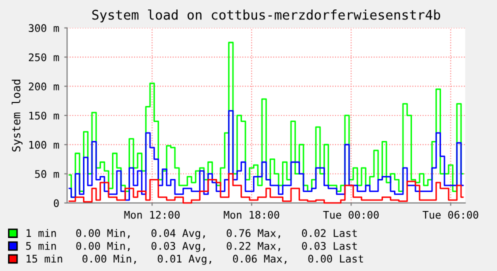 This screenshot has width=497, height=271. I want to click on x-tick-label: Tue 00:00, so click(351, 214).